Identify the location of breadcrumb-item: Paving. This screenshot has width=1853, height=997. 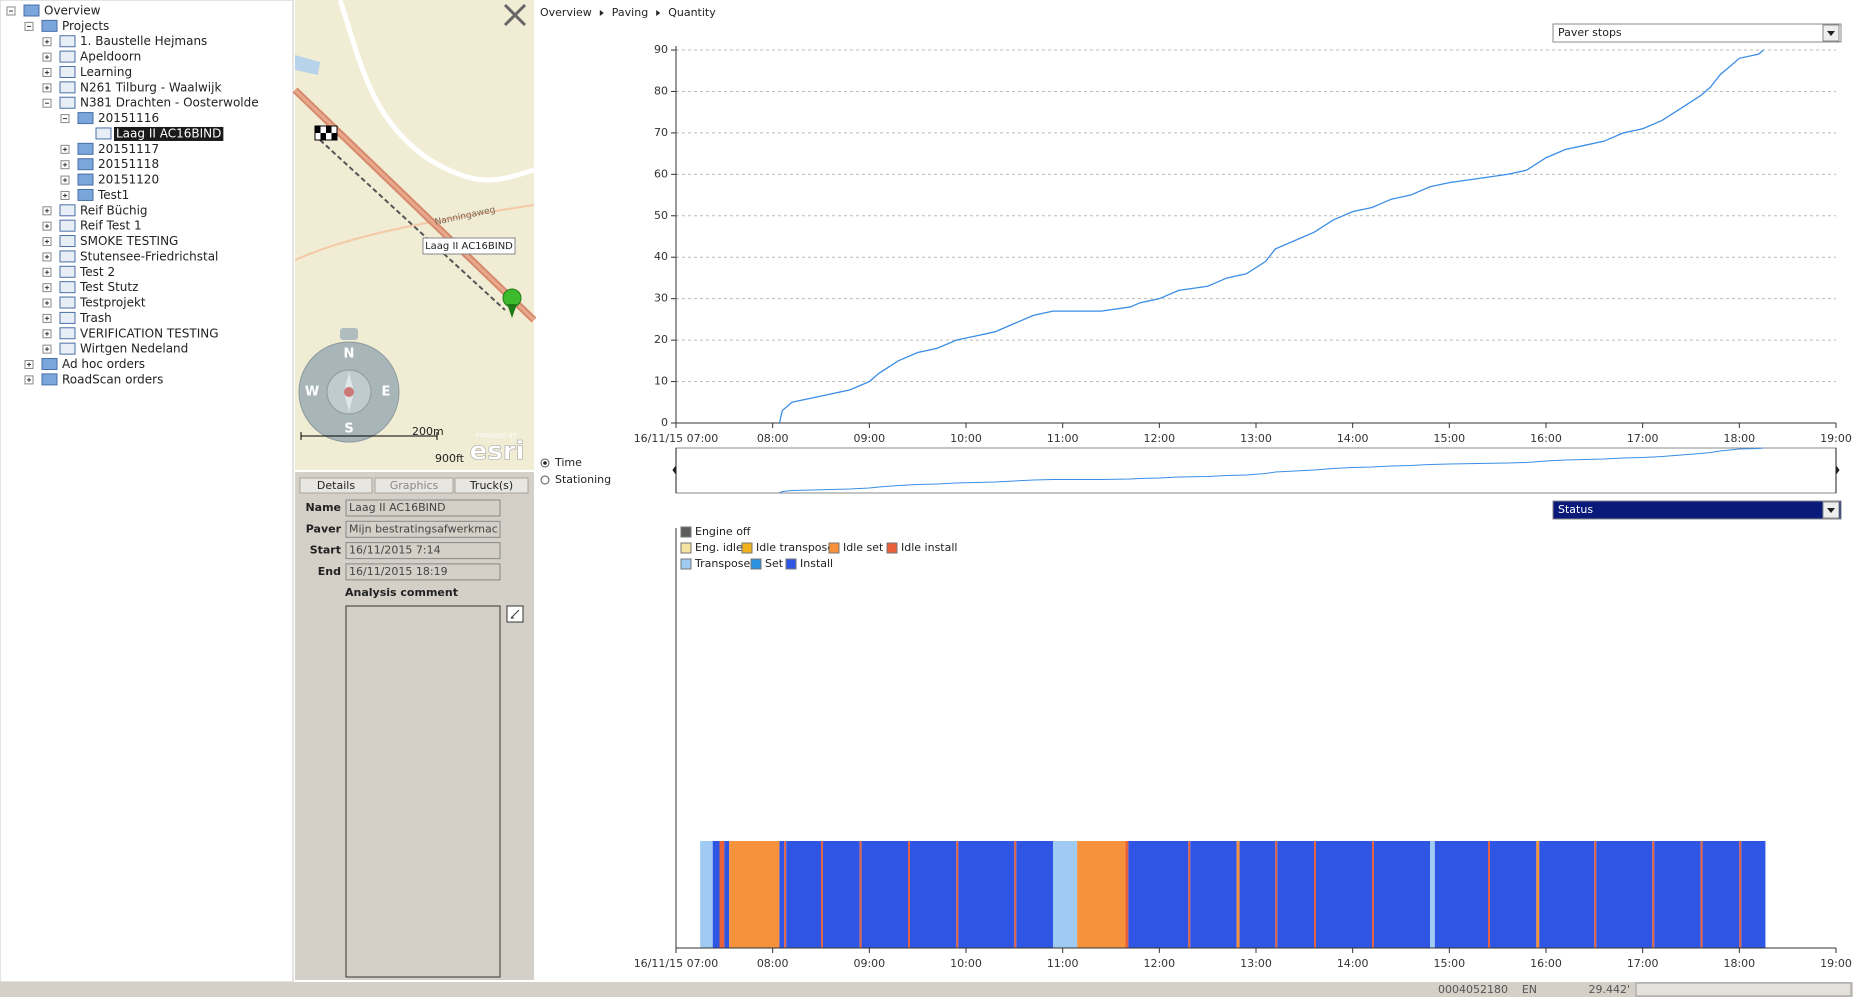
(630, 12).